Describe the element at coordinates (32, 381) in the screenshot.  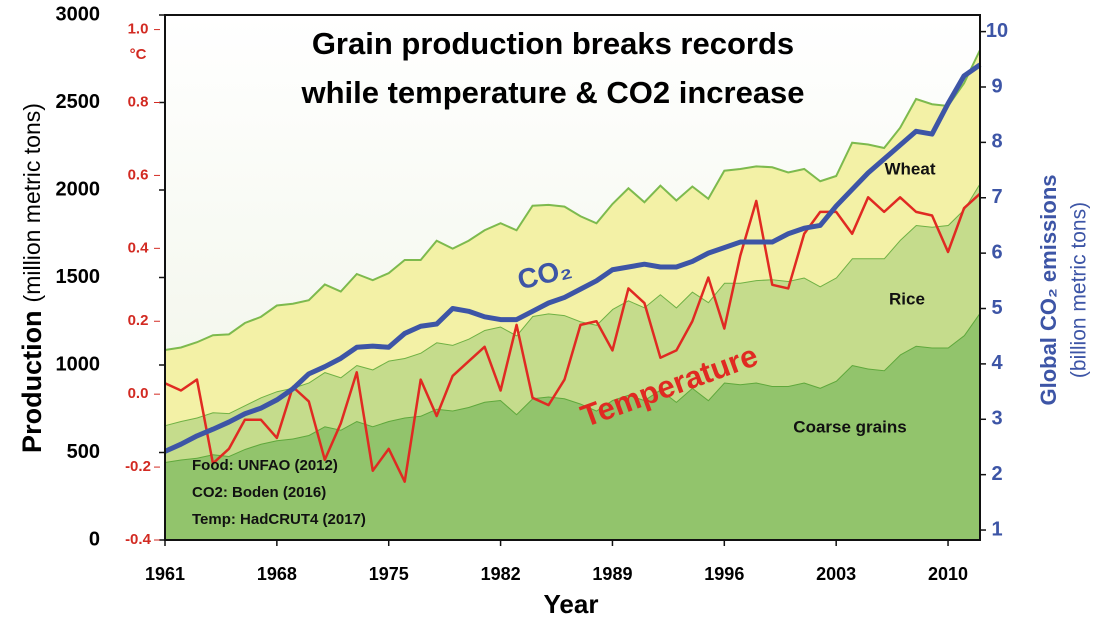
I see `y-axis-label-main: Production` at that location.